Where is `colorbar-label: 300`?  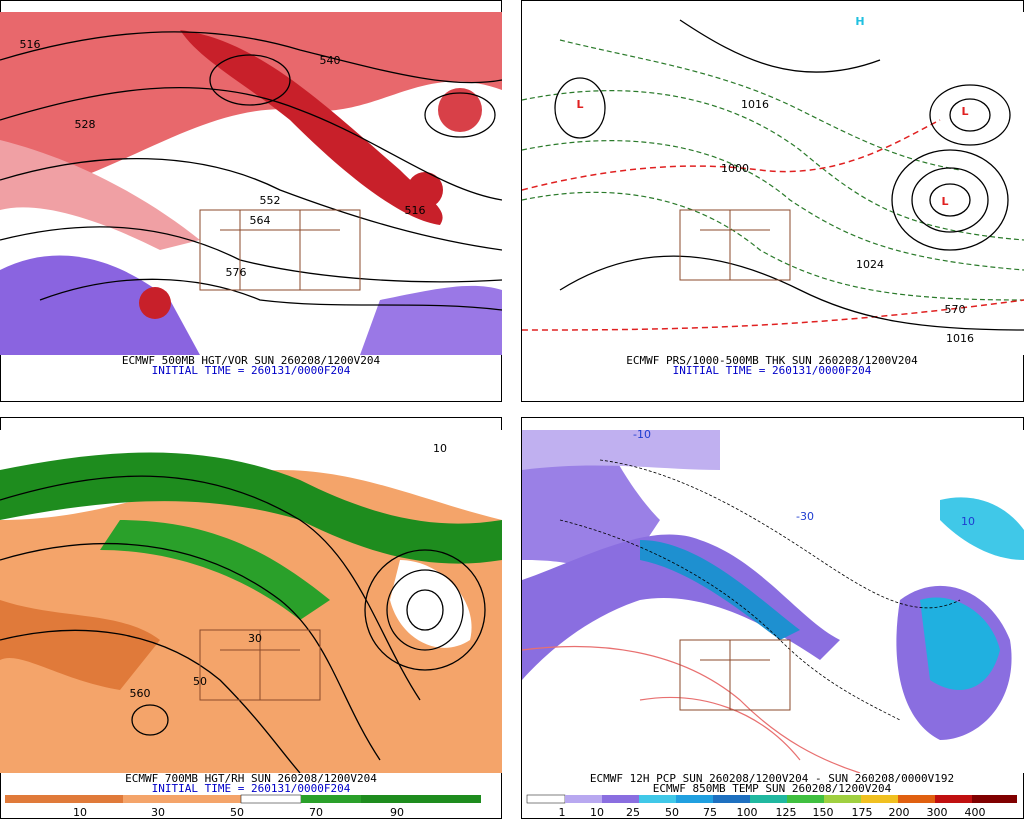 colorbar-label: 300 is located at coordinates (937, 812).